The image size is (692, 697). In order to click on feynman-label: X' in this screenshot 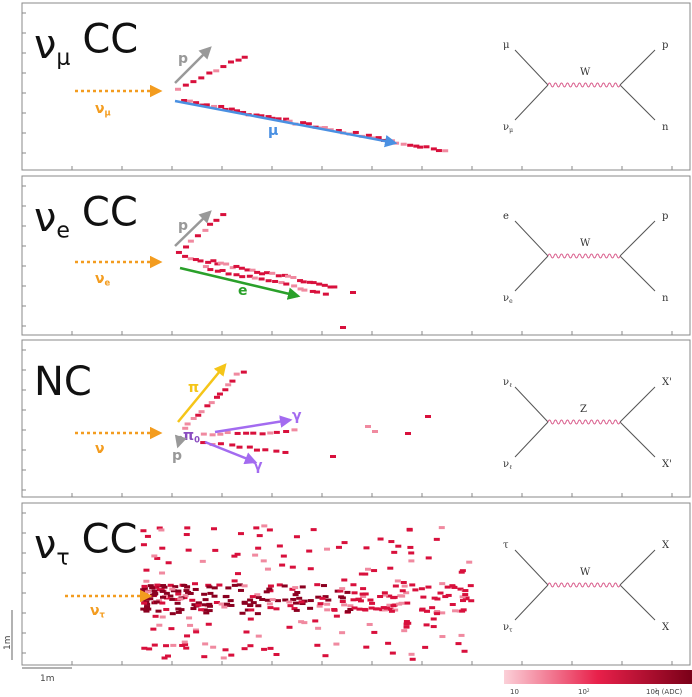, I will do `click(667, 464)`.